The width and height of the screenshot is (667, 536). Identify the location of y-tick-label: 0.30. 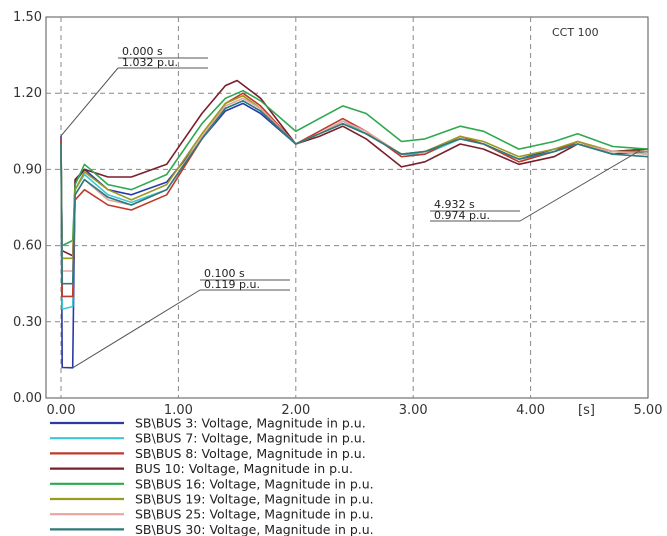
(27, 322).